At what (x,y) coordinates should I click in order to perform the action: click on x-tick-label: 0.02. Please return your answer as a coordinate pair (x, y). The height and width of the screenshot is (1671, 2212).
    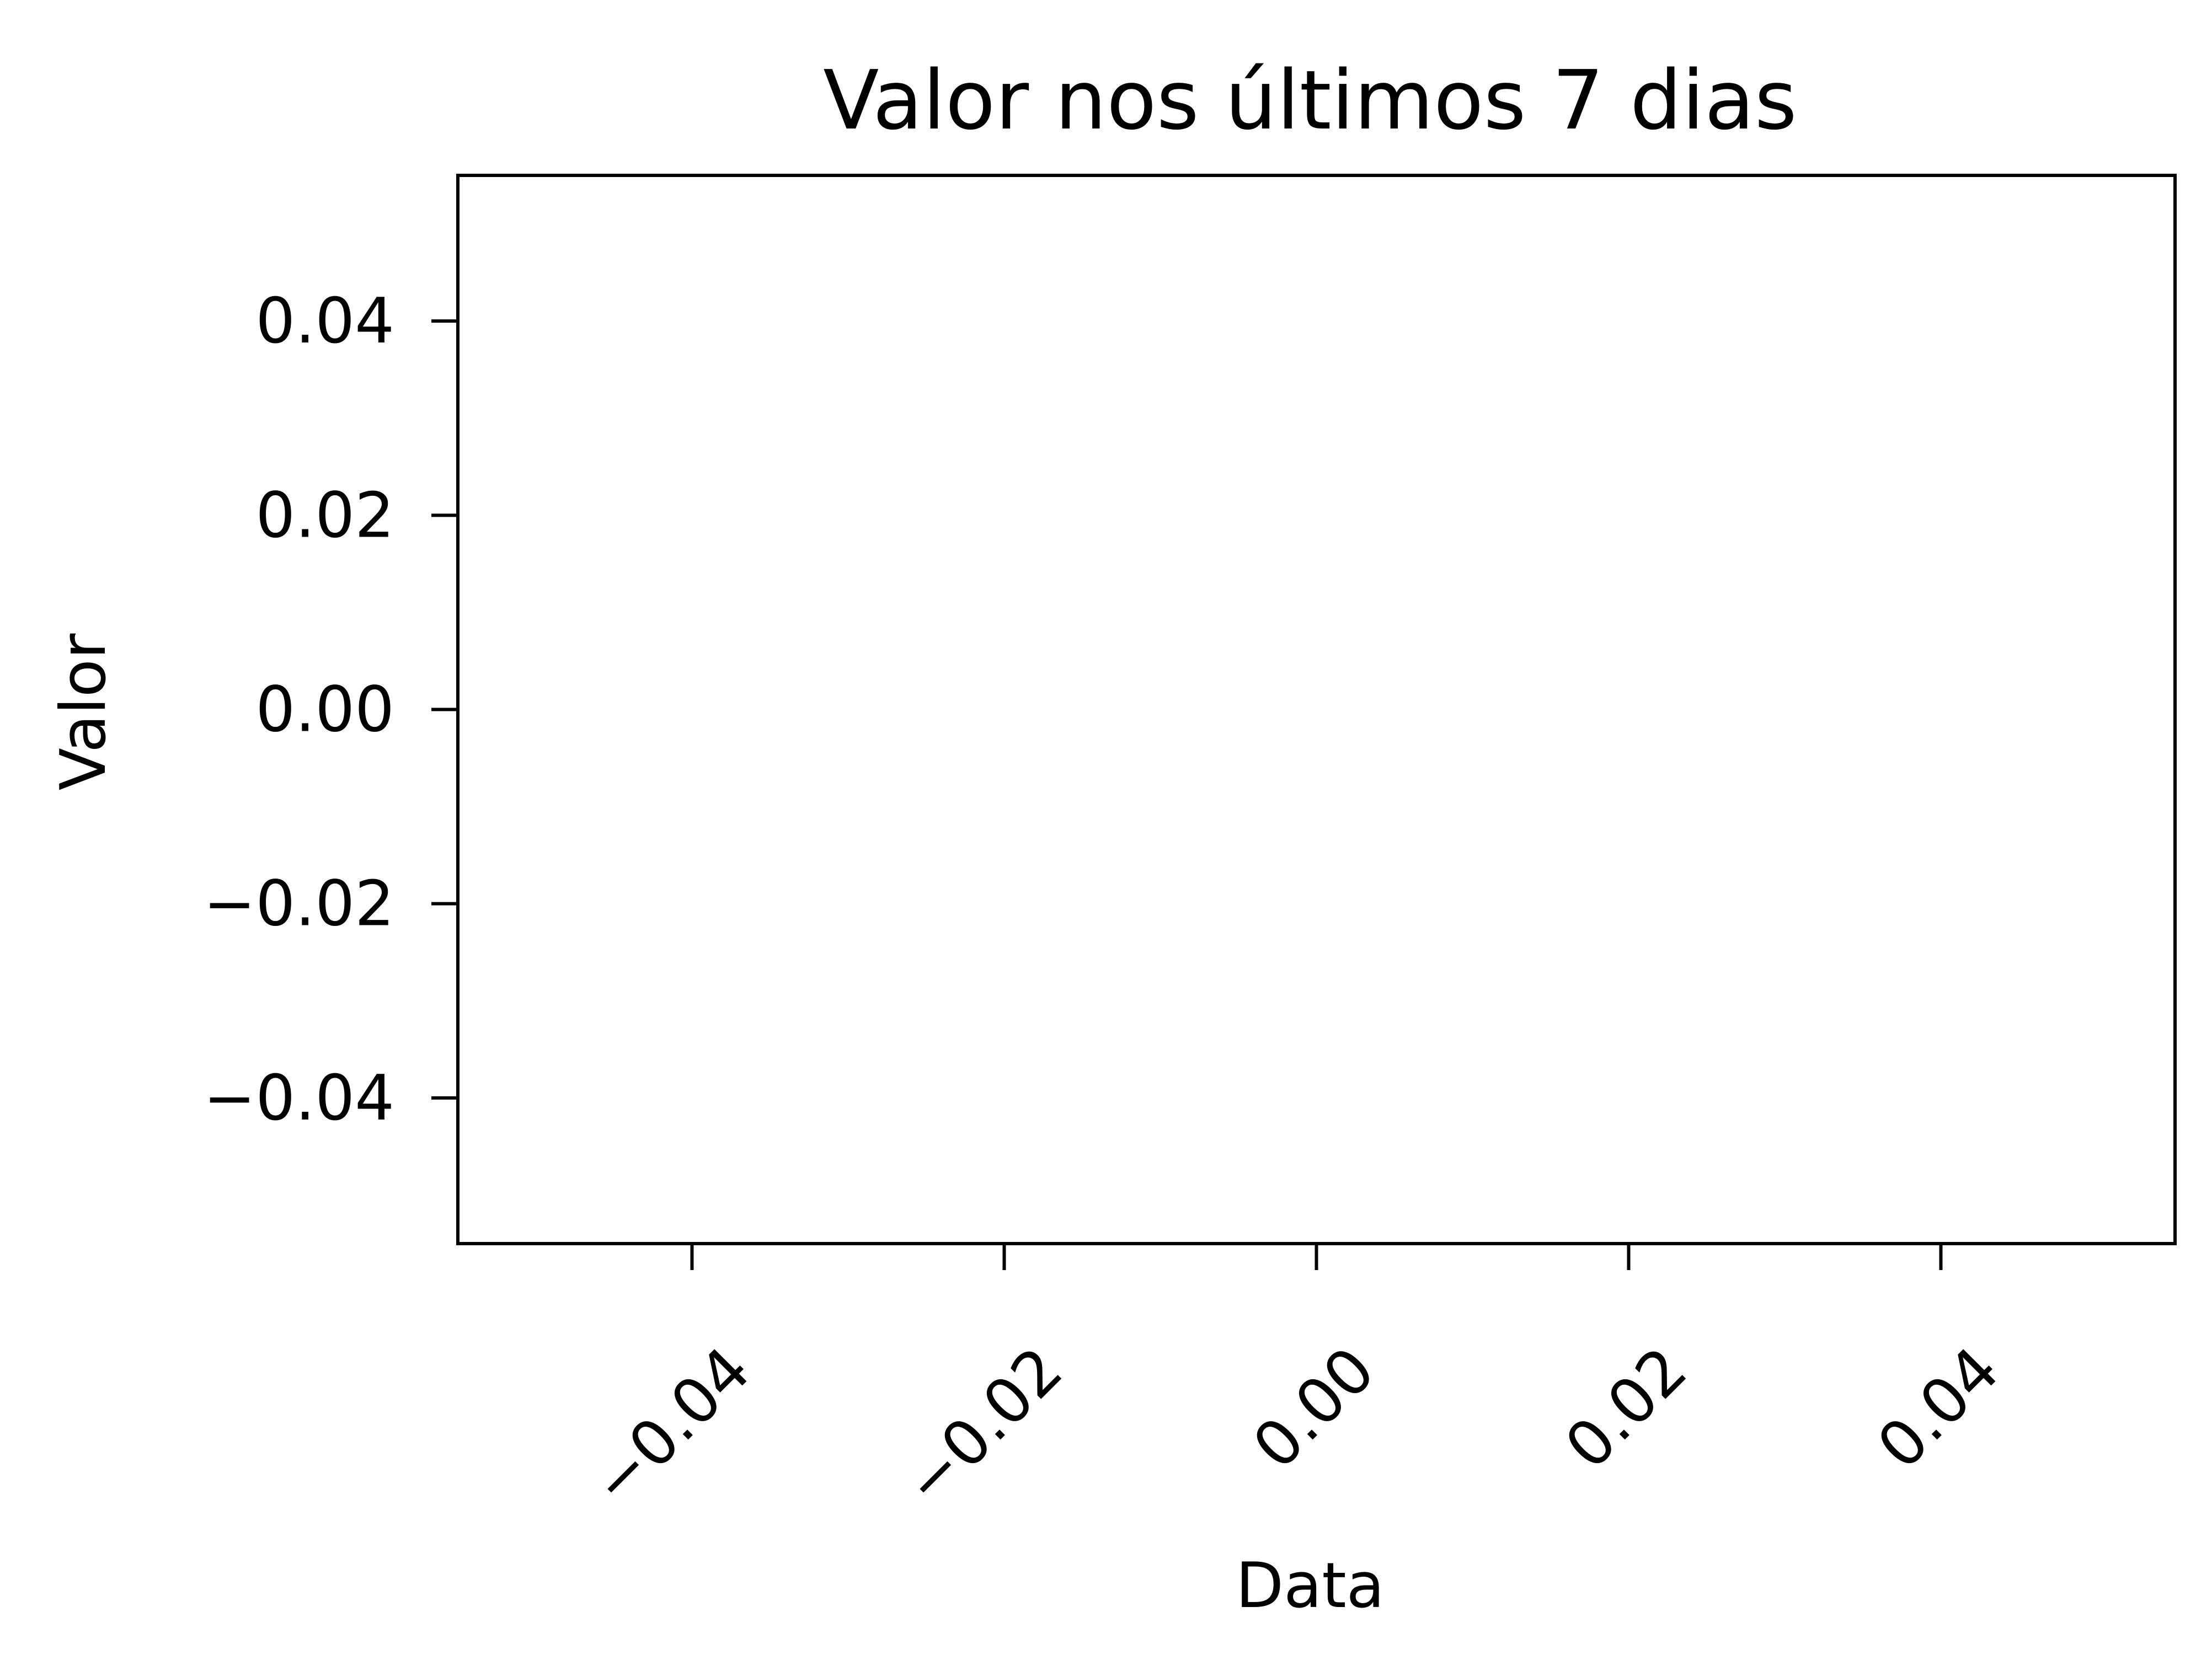
    Looking at the image, I should click on (1626, 1408).